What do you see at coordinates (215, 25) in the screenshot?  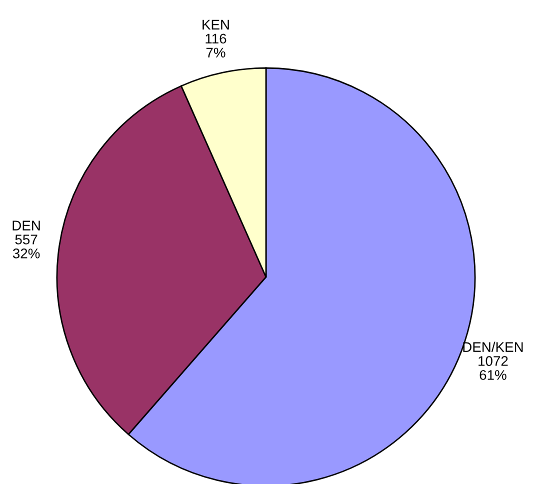 I see `slice-label: KEN` at bounding box center [215, 25].